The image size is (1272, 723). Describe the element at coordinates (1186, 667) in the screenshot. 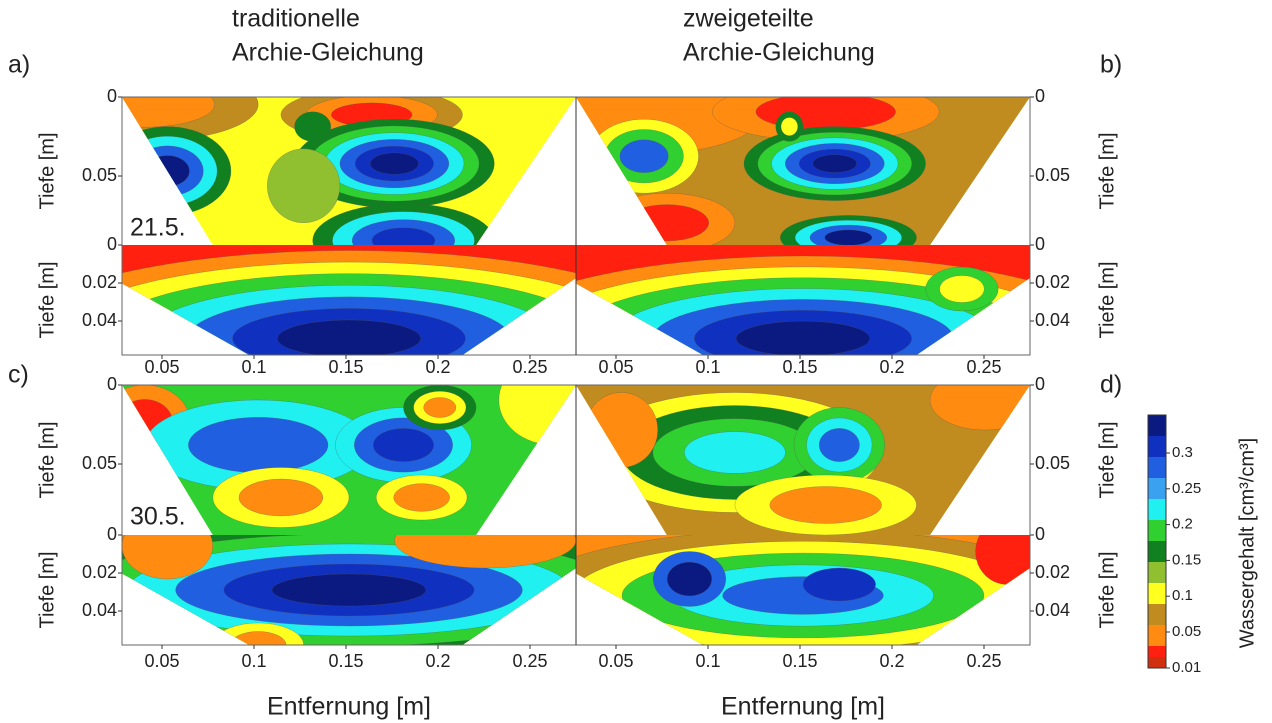

I see `colorbar-tick-label: 0.01` at that location.